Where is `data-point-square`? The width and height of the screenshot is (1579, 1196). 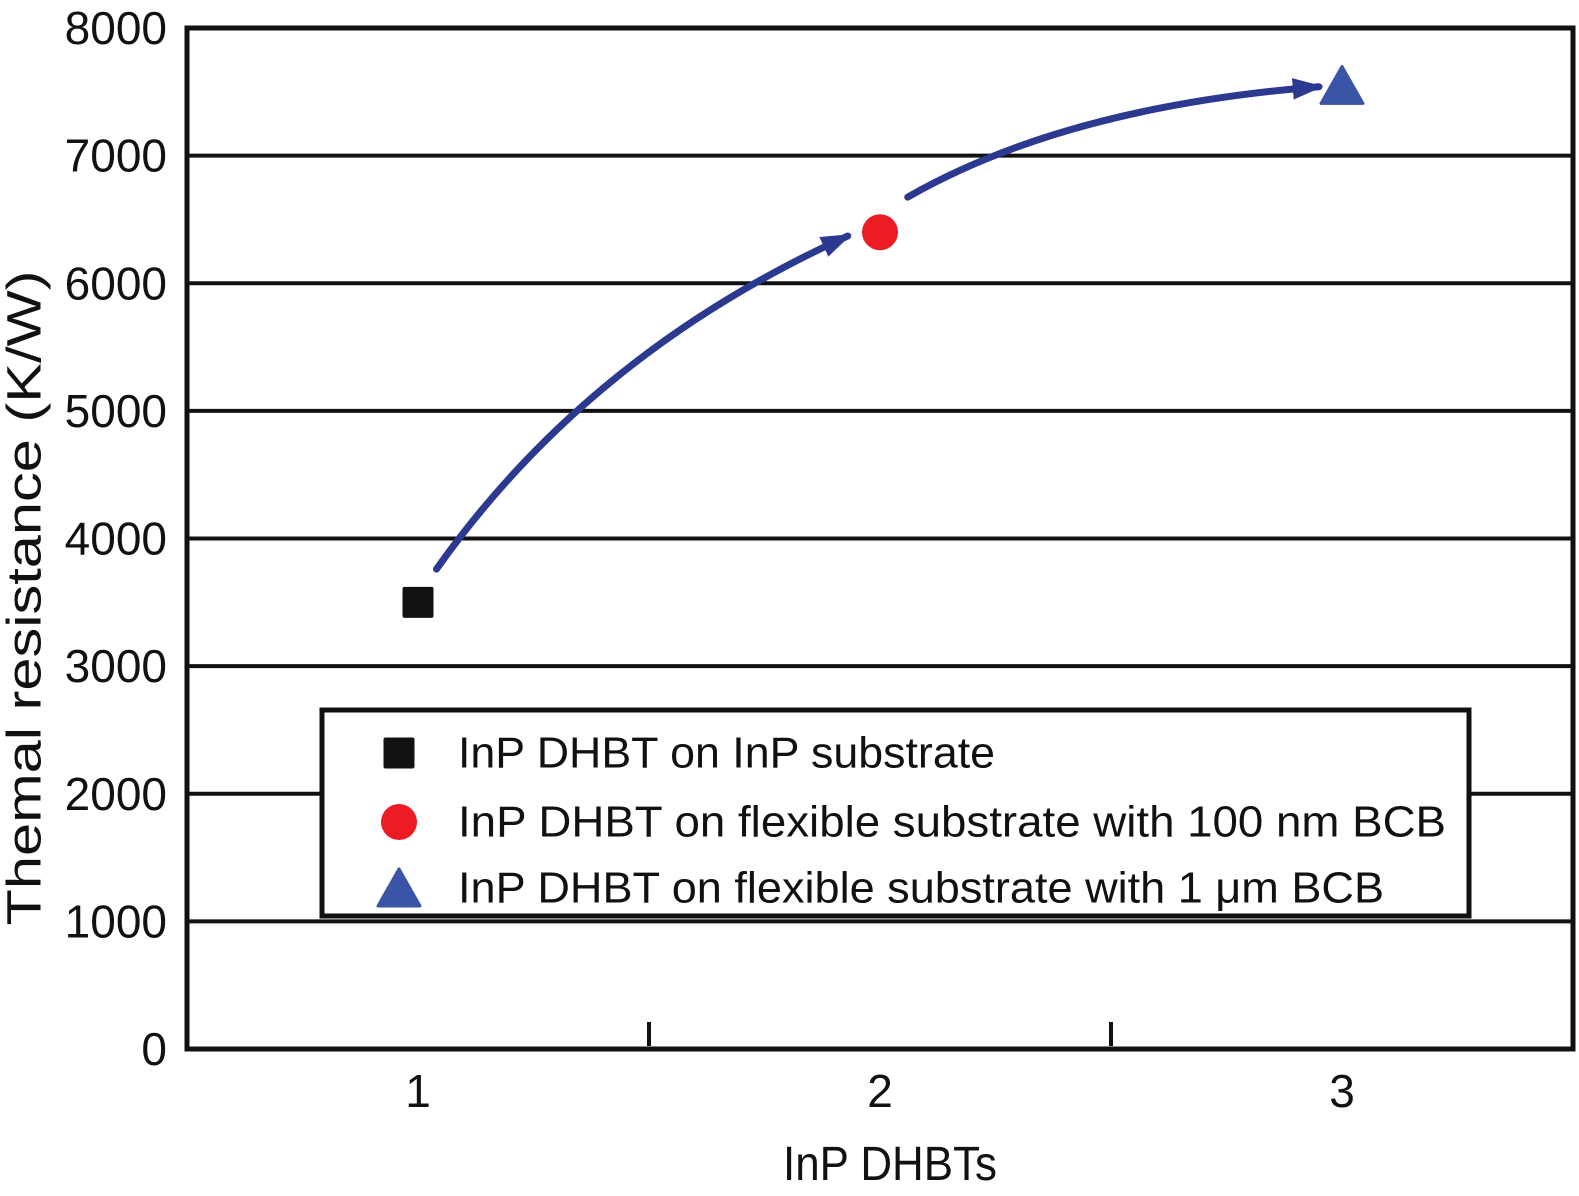 data-point-square is located at coordinates (418, 602).